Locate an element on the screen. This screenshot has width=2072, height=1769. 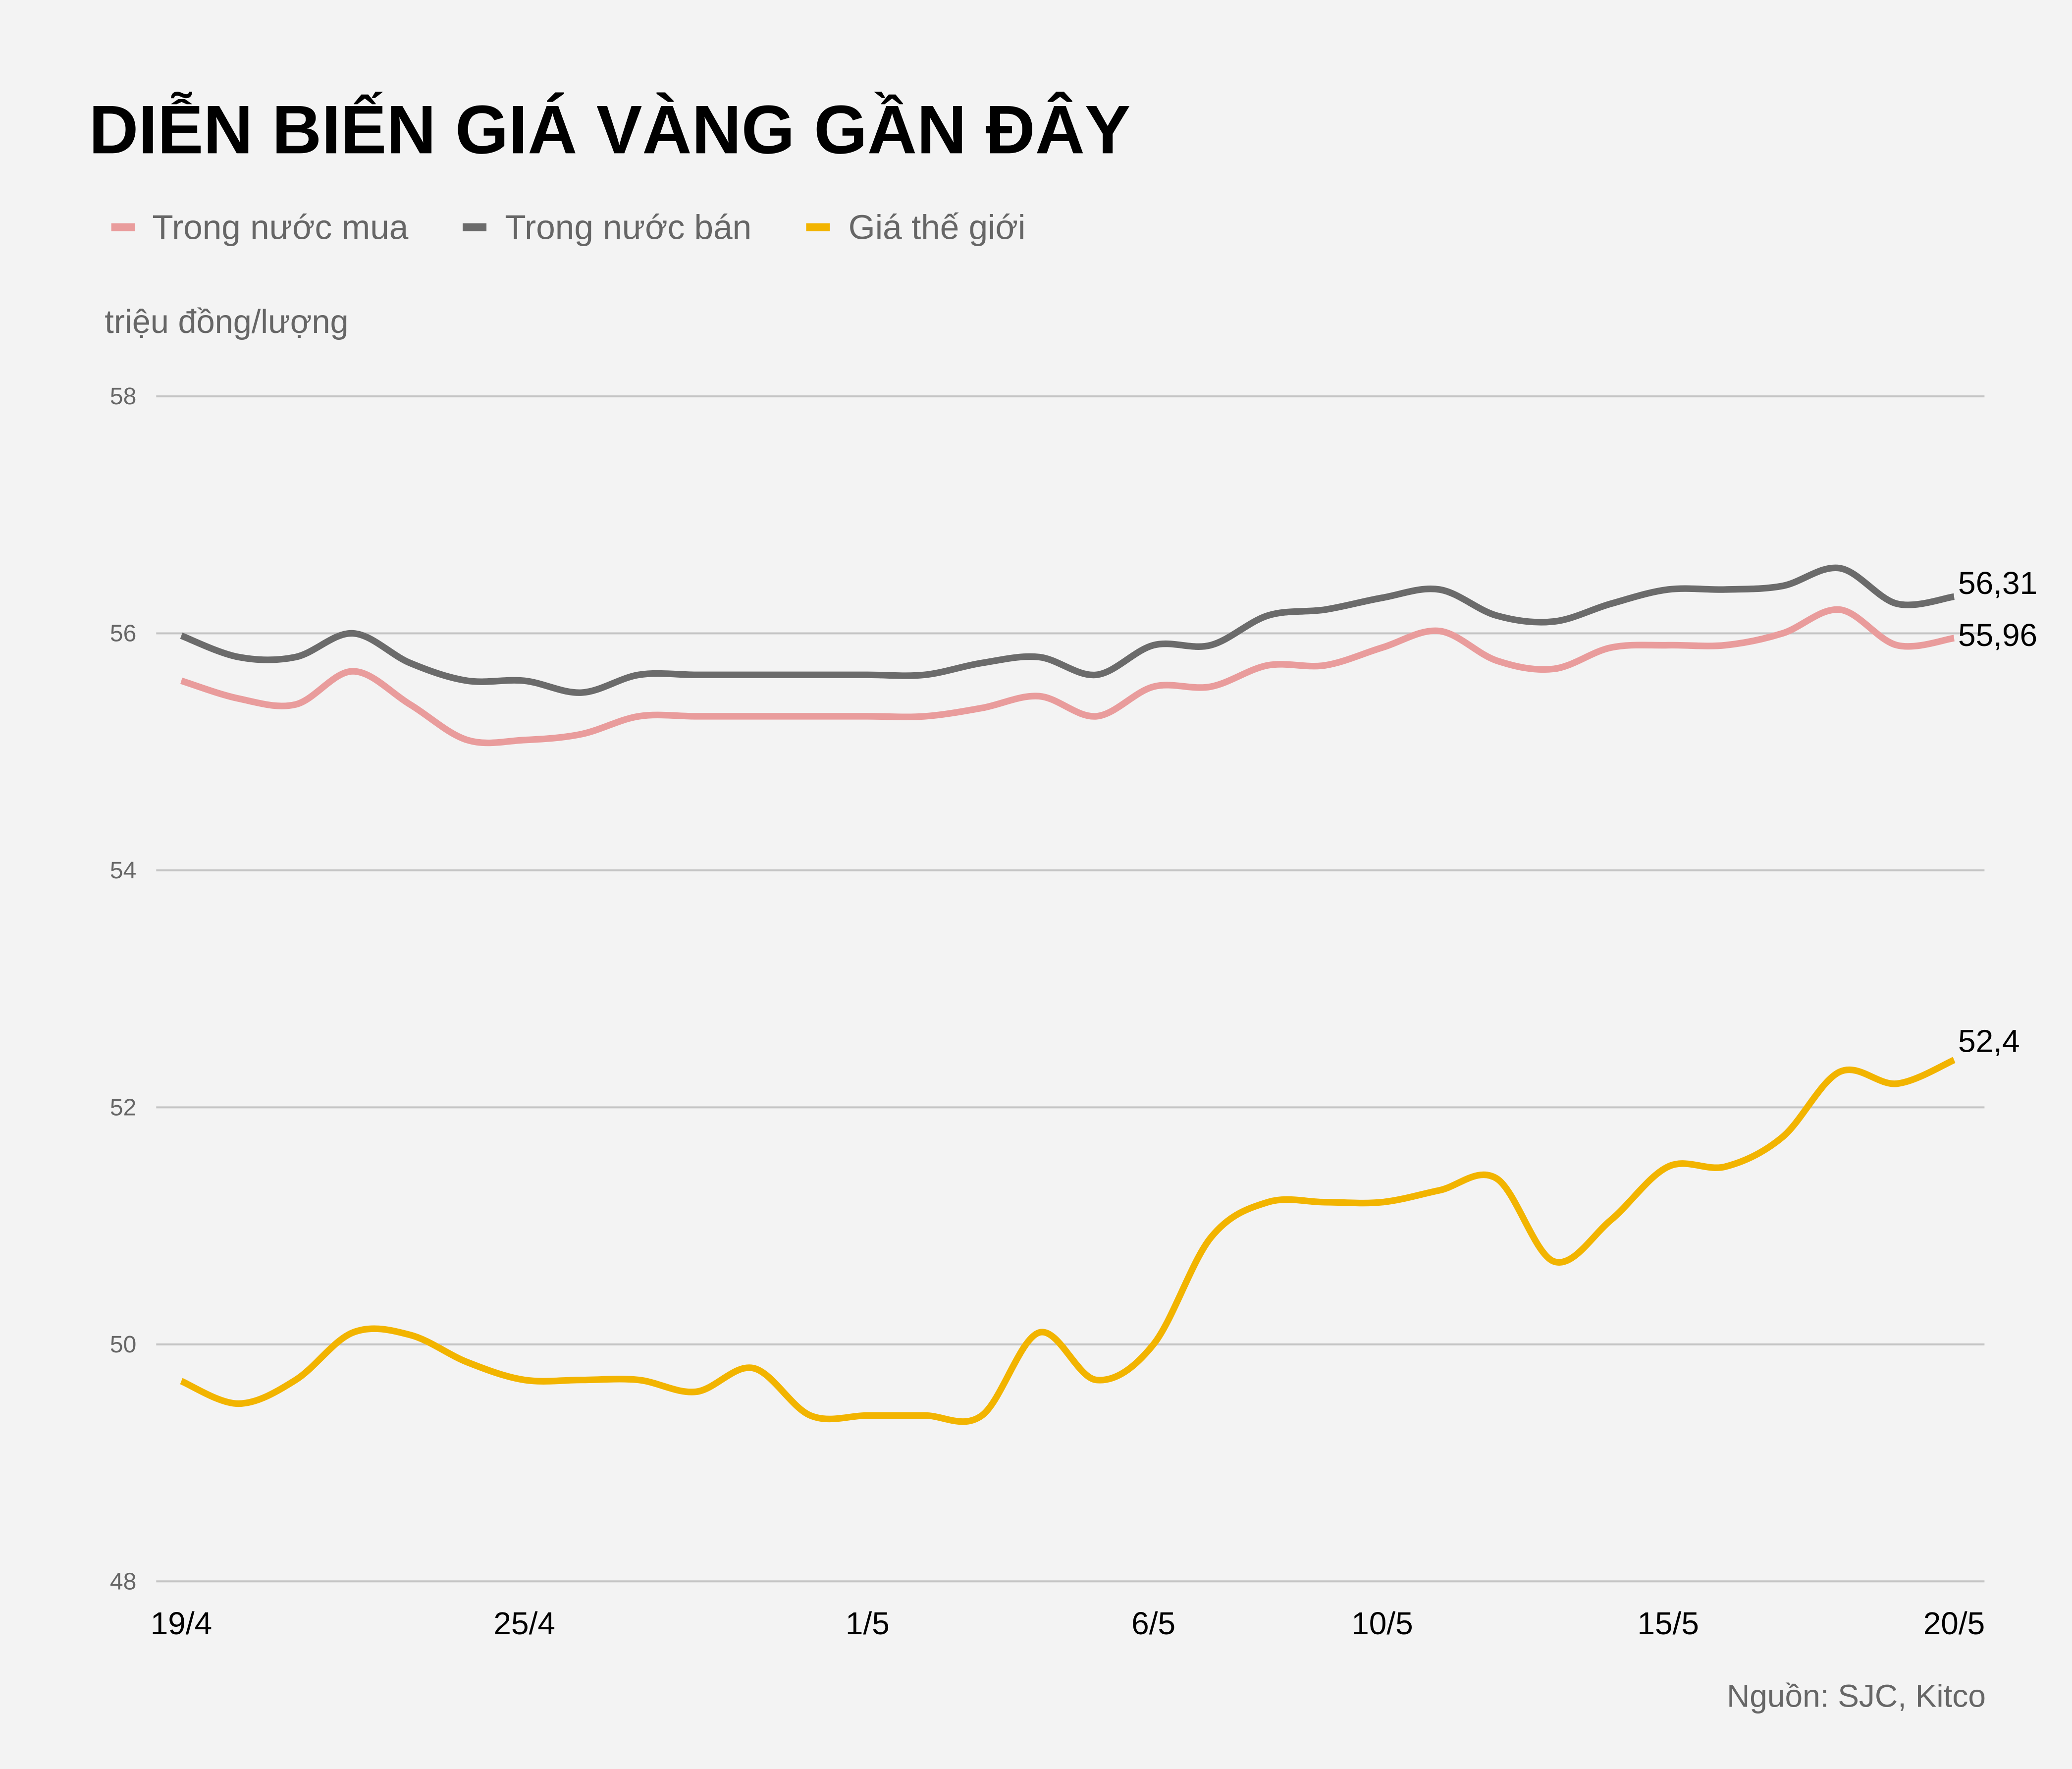
y-tick-labels: 48 50 52 54 56 58 is located at coordinates (123, 989).